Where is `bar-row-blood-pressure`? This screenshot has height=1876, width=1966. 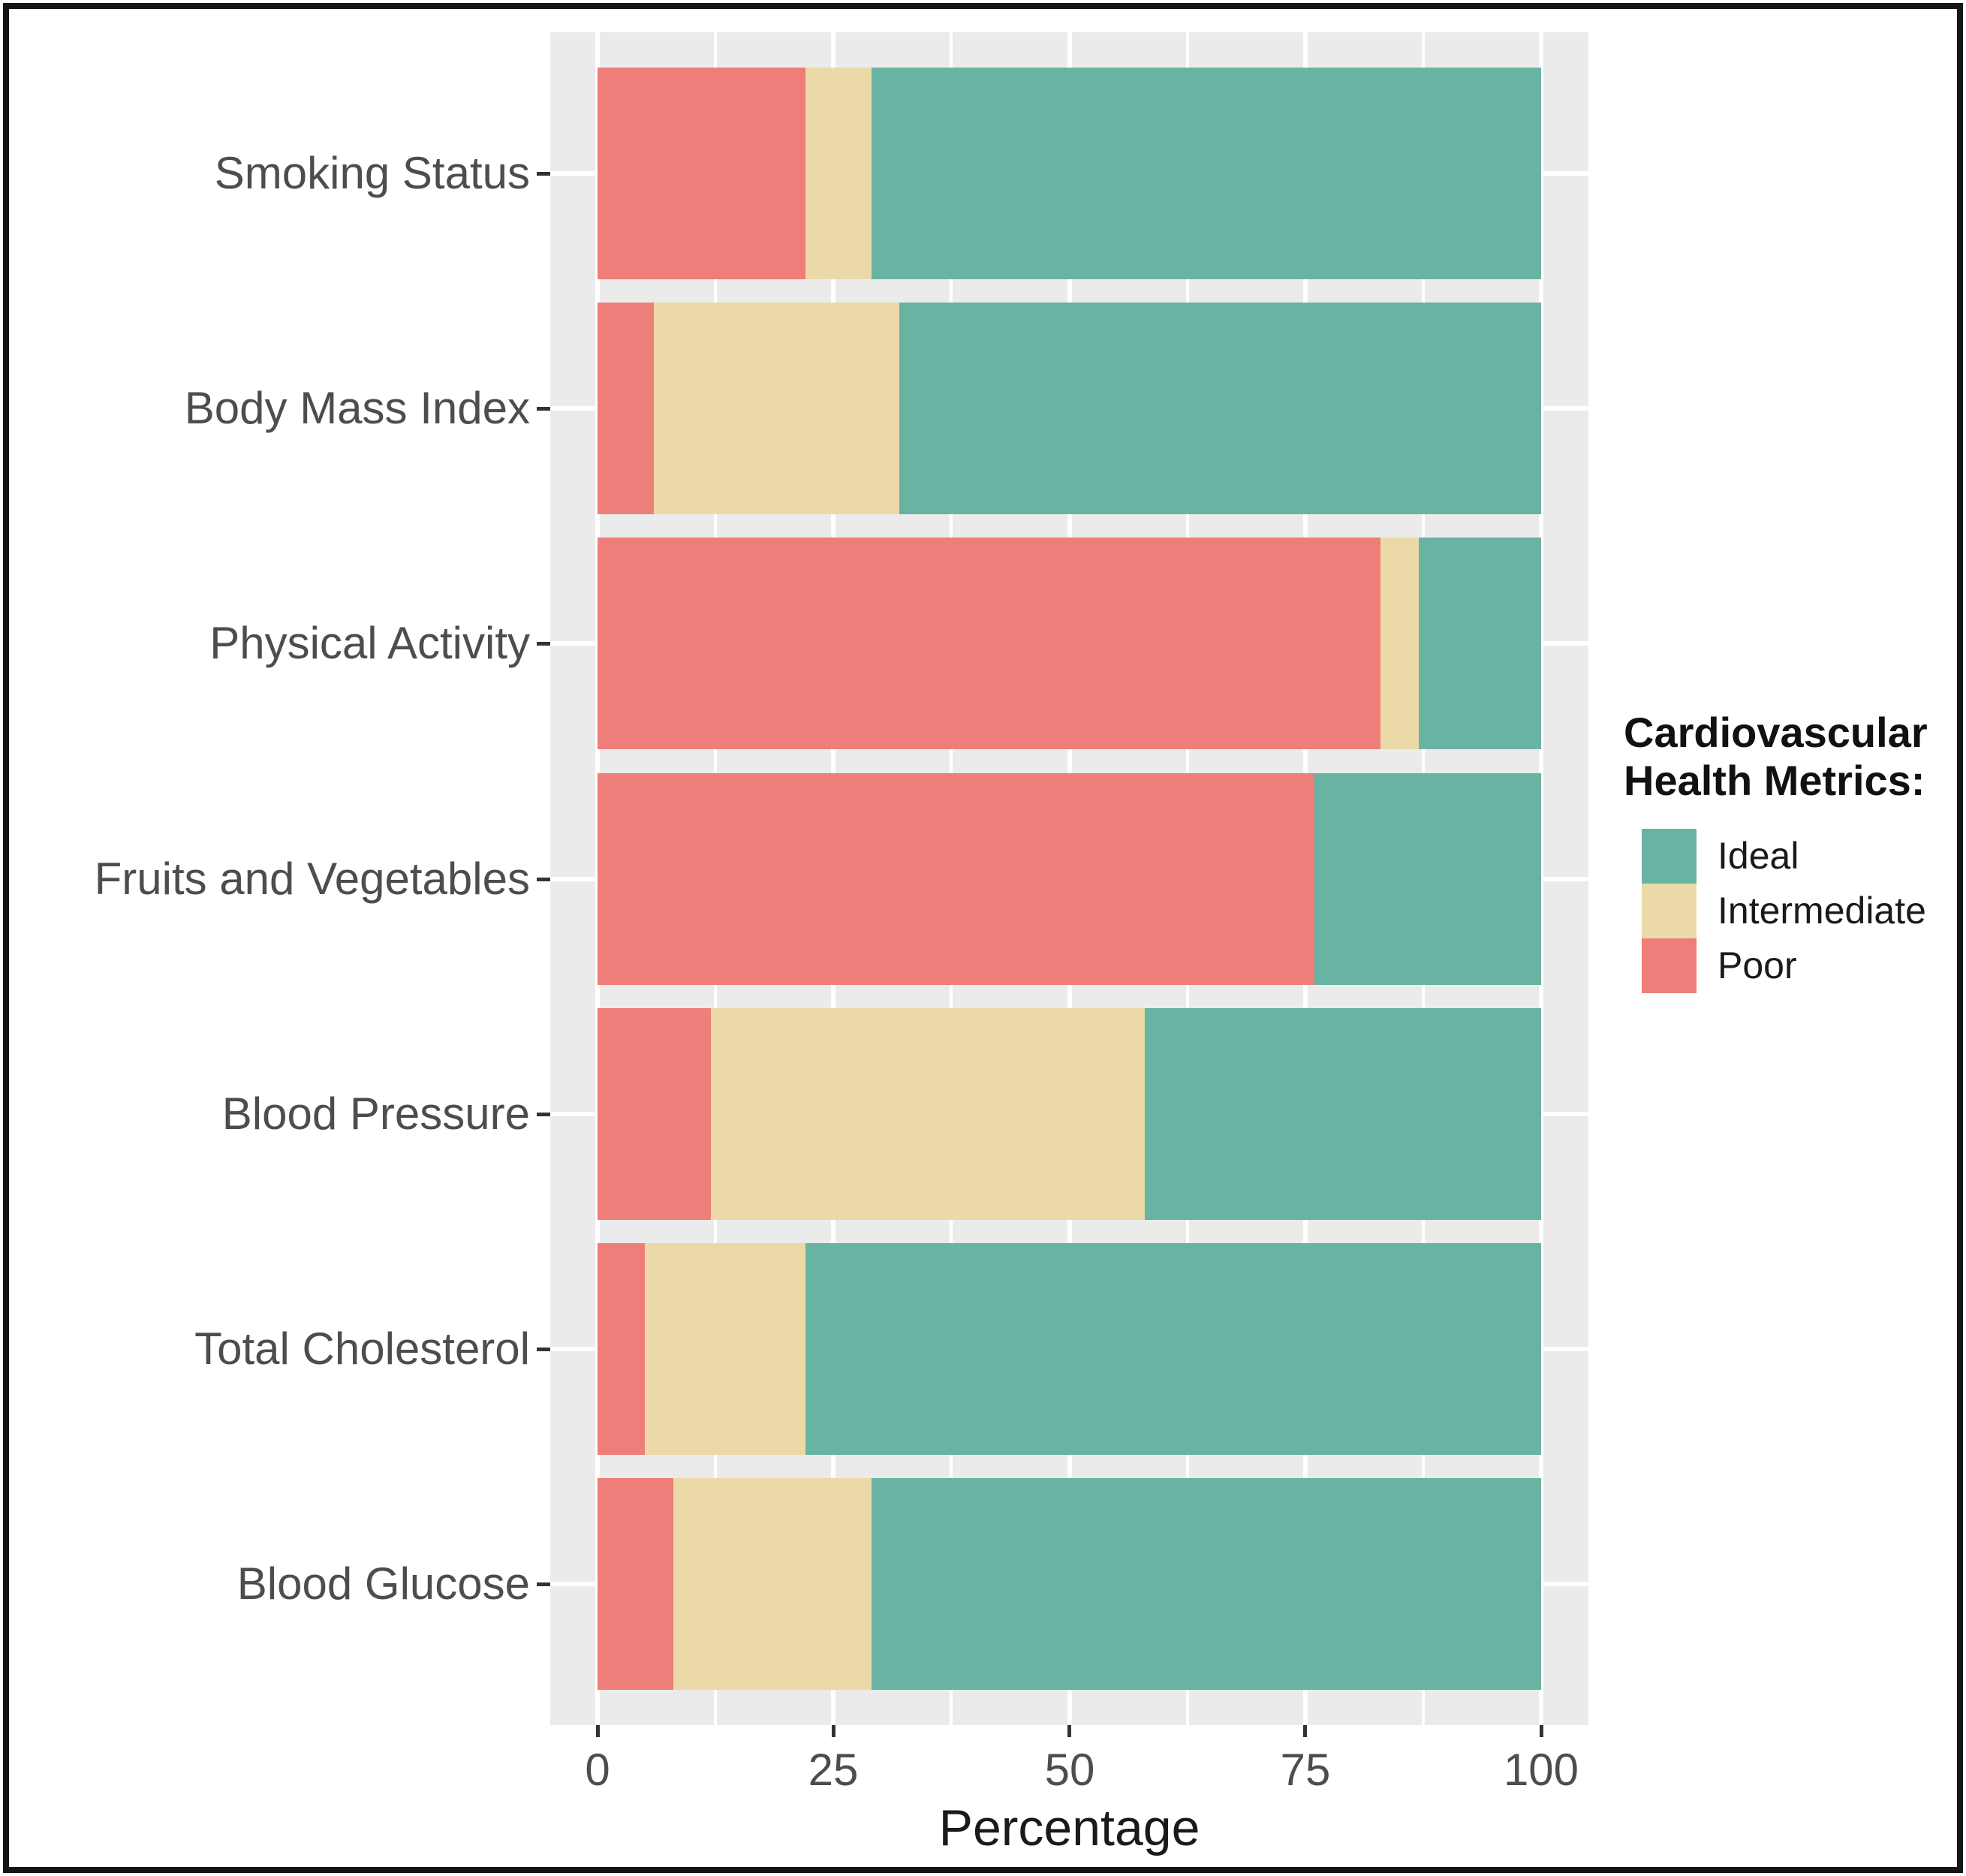 bar-row-blood-pressure is located at coordinates (1069, 1114).